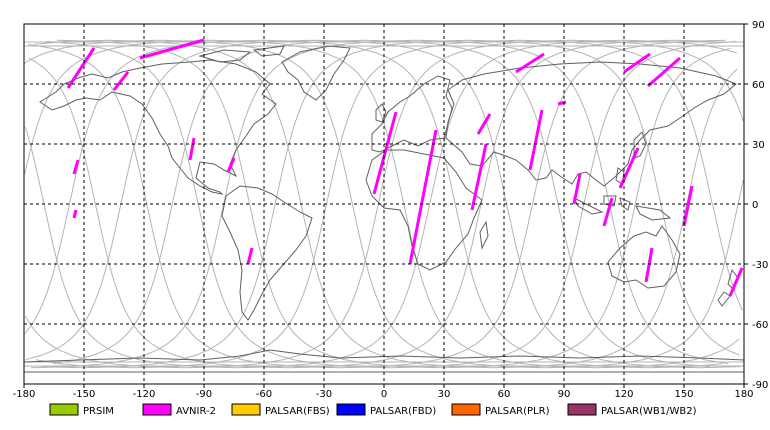 The image size is (770, 430). I want to click on x-tick-label: 30, so click(444, 394).